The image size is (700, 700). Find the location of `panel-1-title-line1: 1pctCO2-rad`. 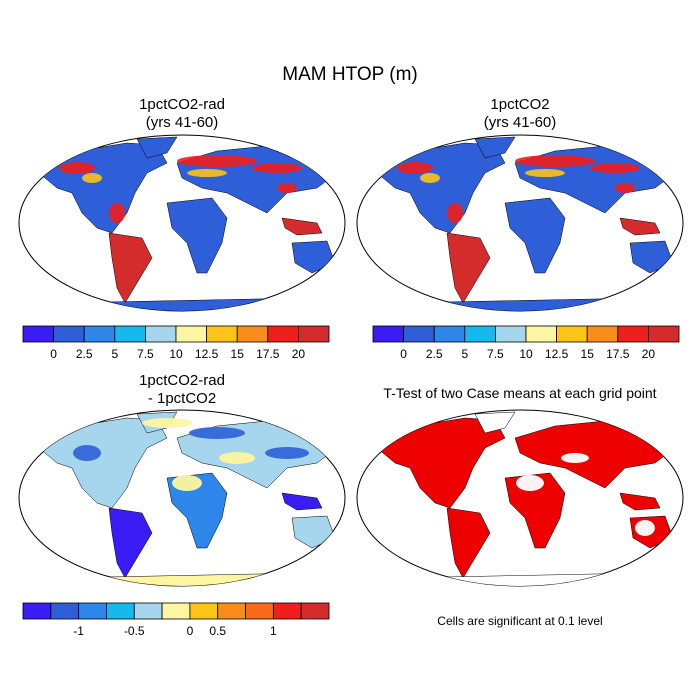

panel-1-title-line1: 1pctCO2-rad is located at coordinates (182, 104).